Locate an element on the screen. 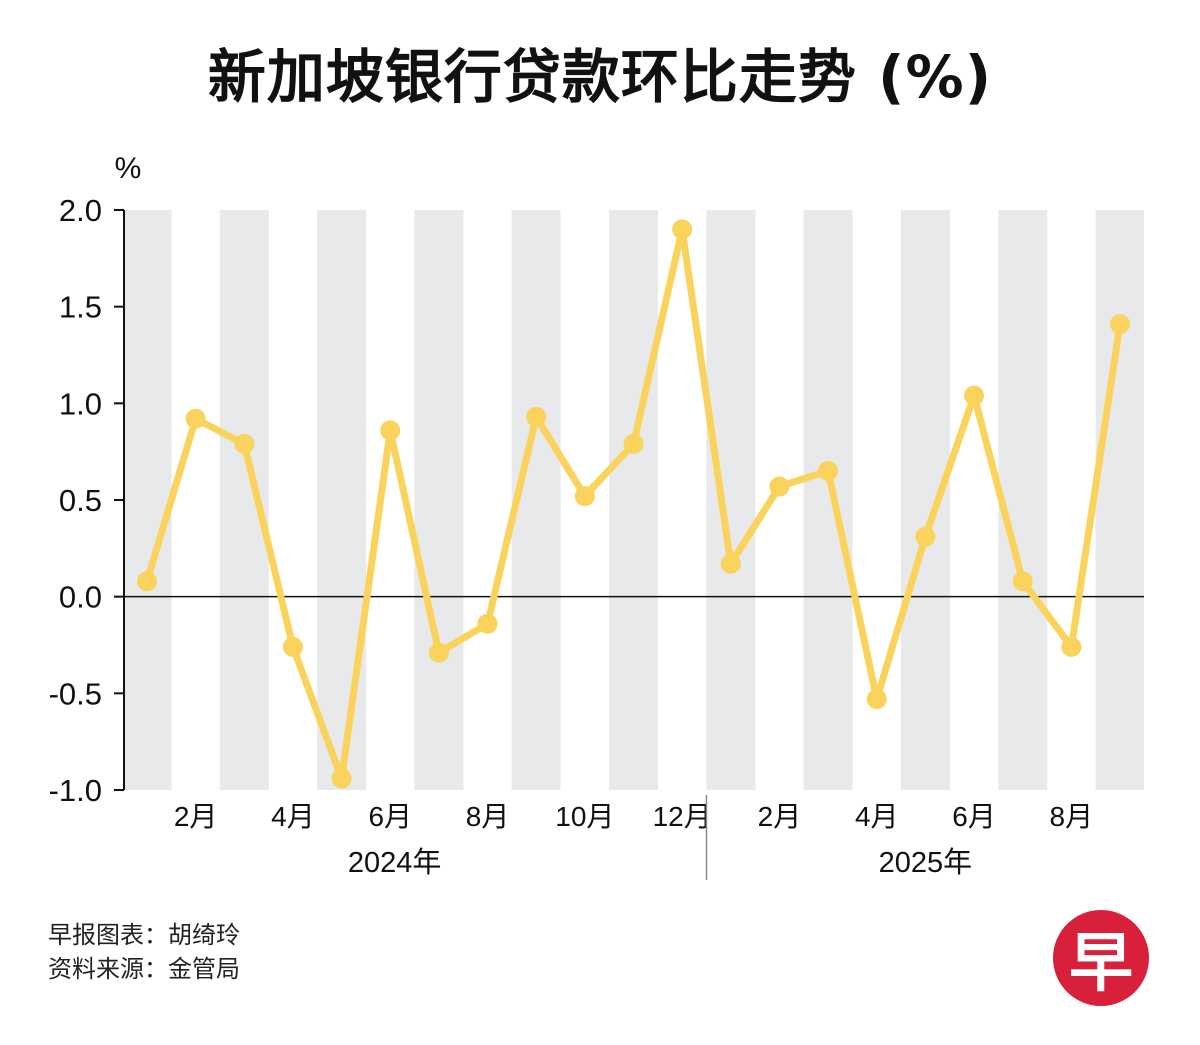  credits: 早报图表：胡绮玲 资料来源：金管局 is located at coordinates (144, 952).